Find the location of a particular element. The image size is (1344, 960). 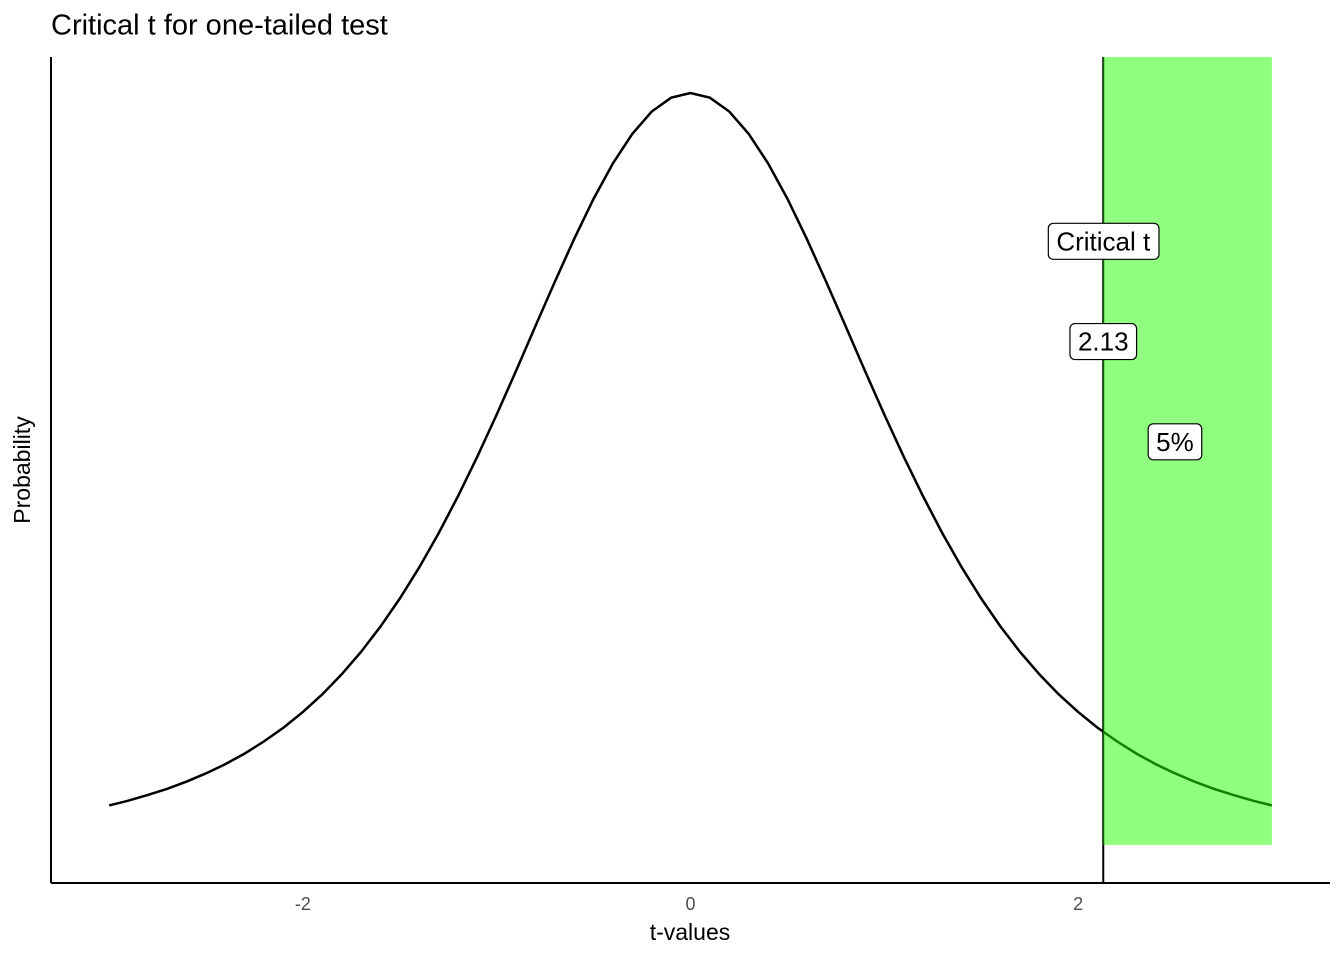

annotation: 2.13 is located at coordinates (1103, 342).